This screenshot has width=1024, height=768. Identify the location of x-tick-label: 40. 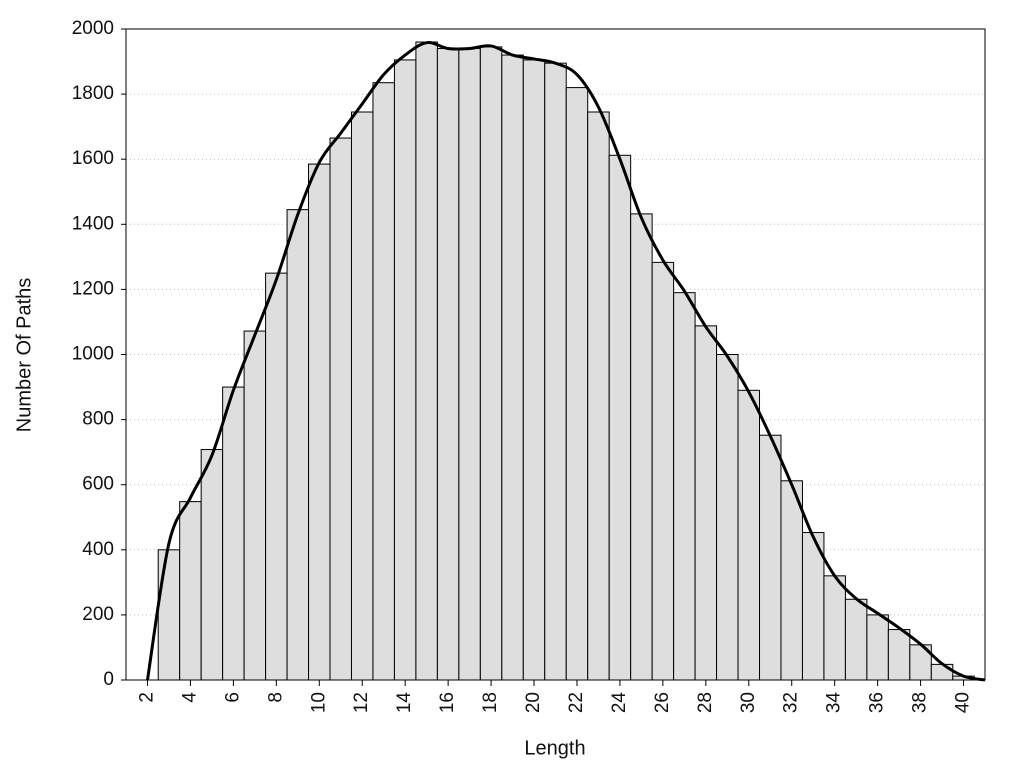
(963, 702).